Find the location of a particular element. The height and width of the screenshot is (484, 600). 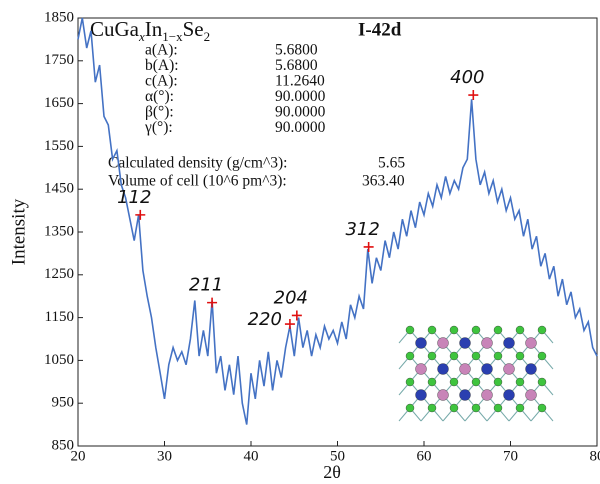

formula: CuGaxIn1−xSe2 is located at coordinates (150, 30).